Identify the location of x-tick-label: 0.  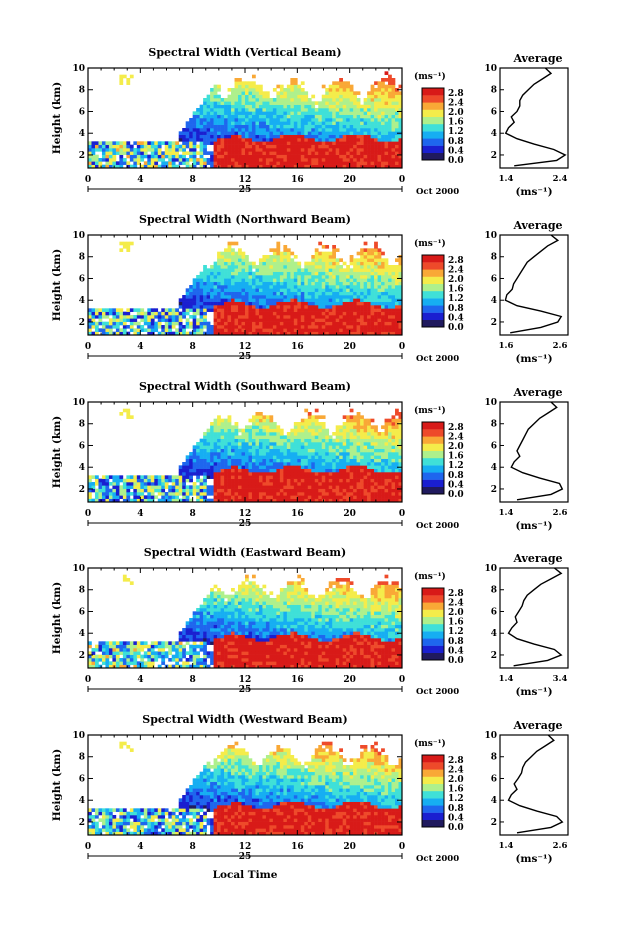
(402, 180).